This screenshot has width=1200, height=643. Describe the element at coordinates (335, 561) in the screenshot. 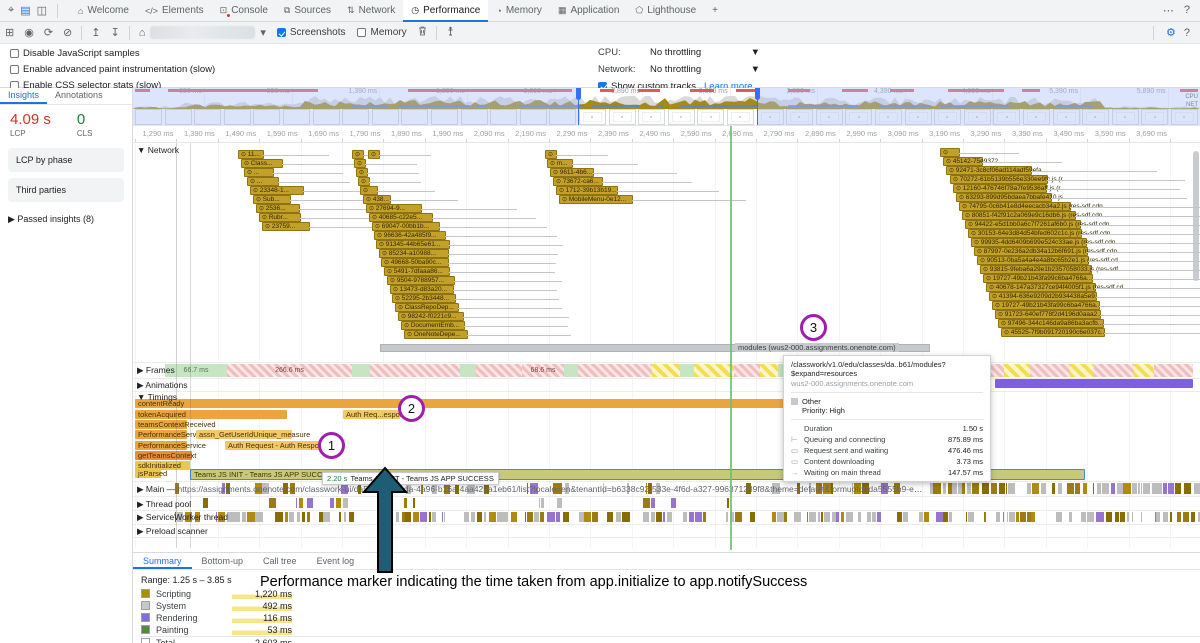

I see `bottom-tab-eventlog: Event log` at that location.